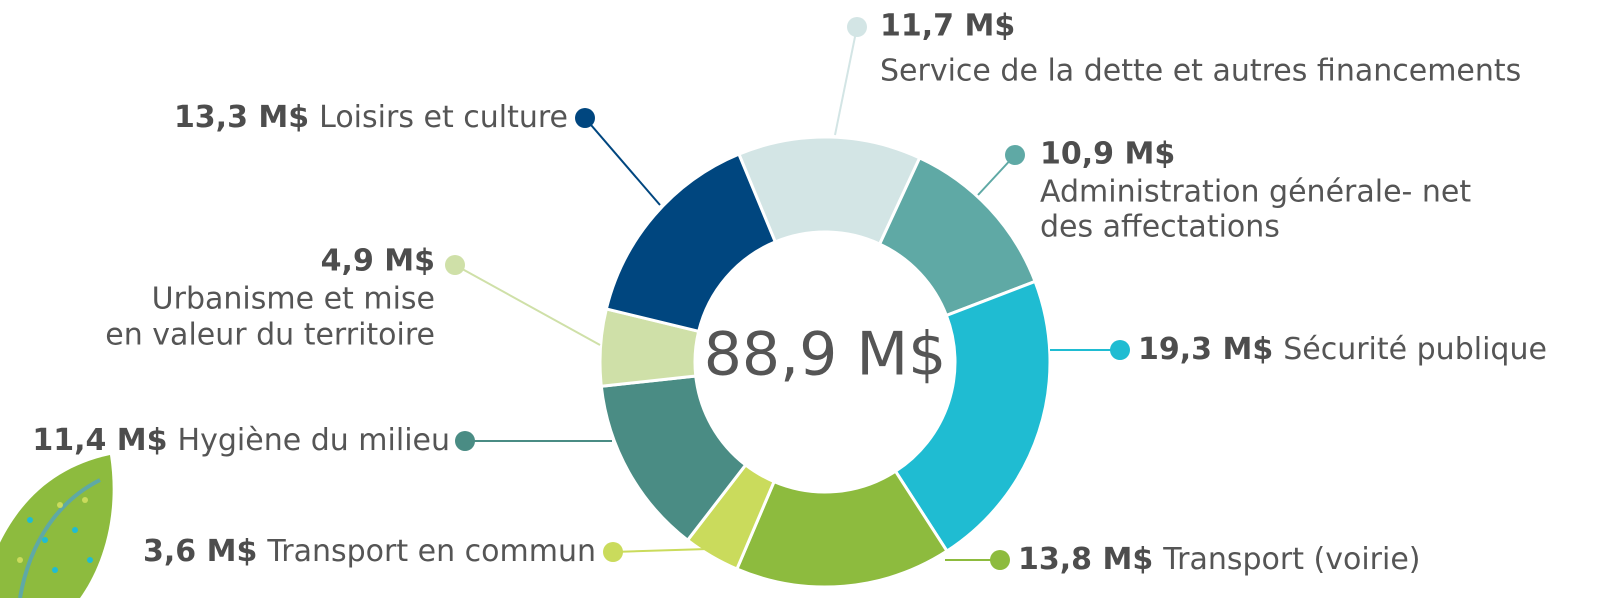 Image resolution: width=1609 pixels, height=598 pixels. Describe the element at coordinates (1291, 559) in the screenshot. I see `category-label: Transport (voirie)` at that location.